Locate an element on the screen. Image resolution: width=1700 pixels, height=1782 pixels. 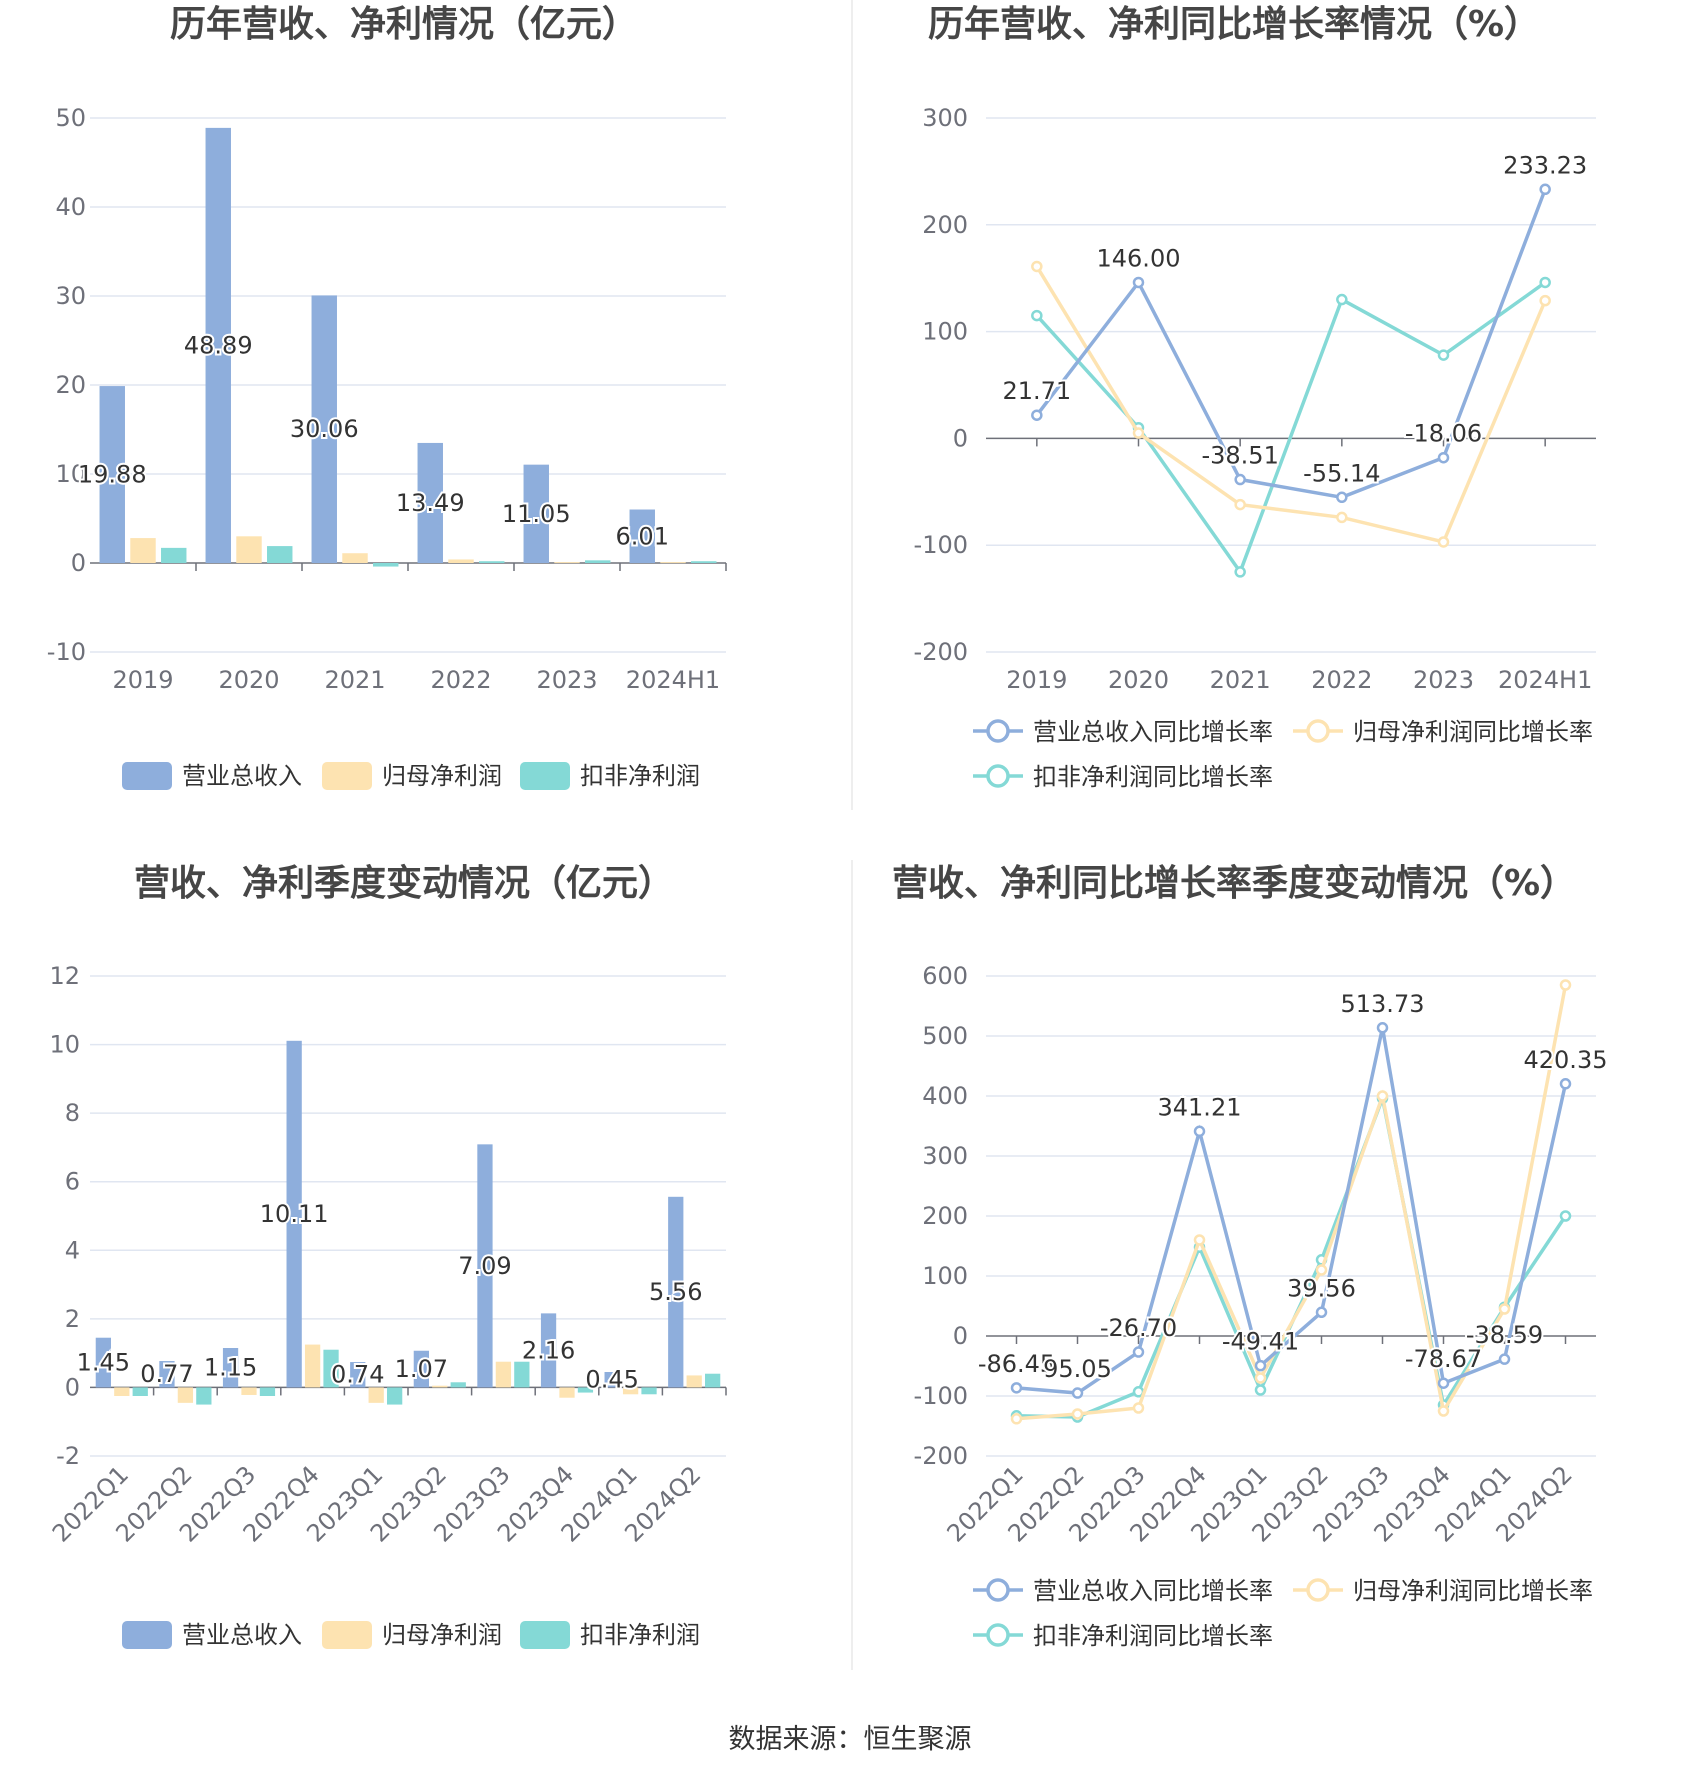
data-label: 1.15 is located at coordinates (230, 1368).